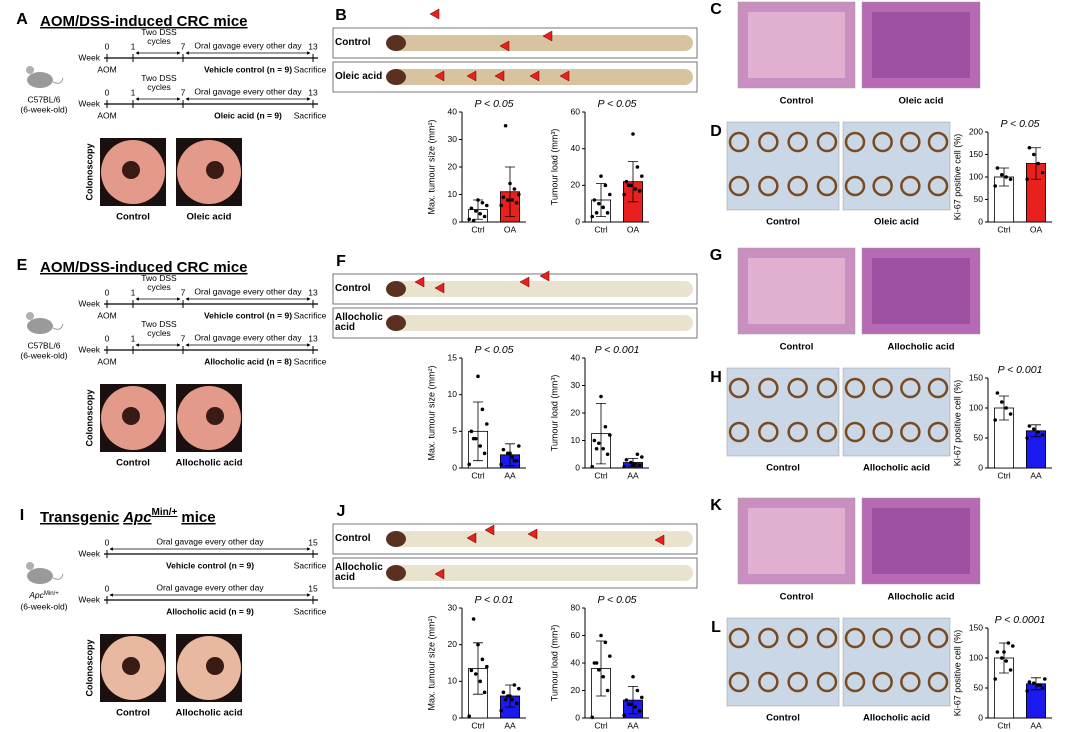  What do you see at coordinates (1020, 620) in the screenshot?
I see `p-value: P < 0.0001` at bounding box center [1020, 620].